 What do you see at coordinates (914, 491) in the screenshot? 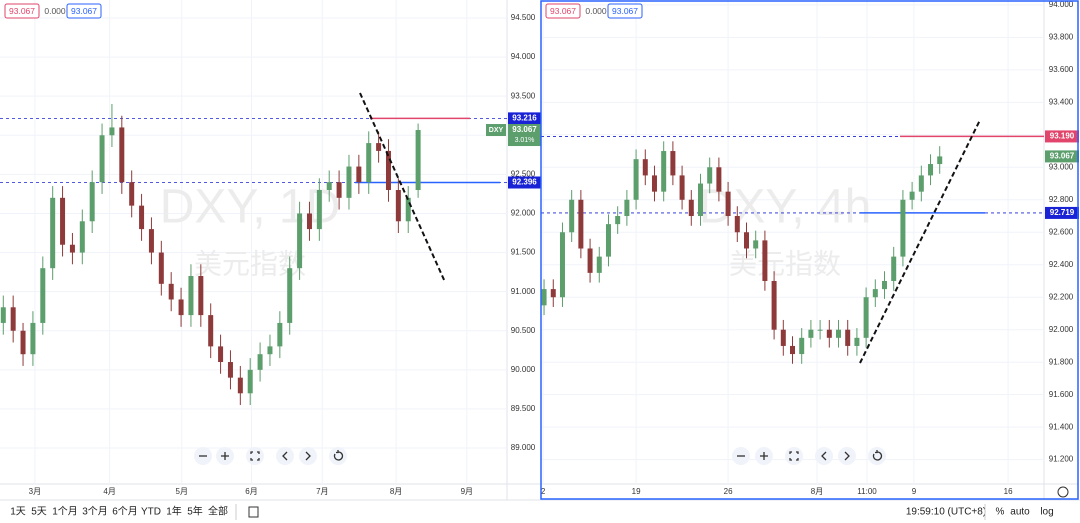
I see `x-tick-label: 9` at bounding box center [914, 491].